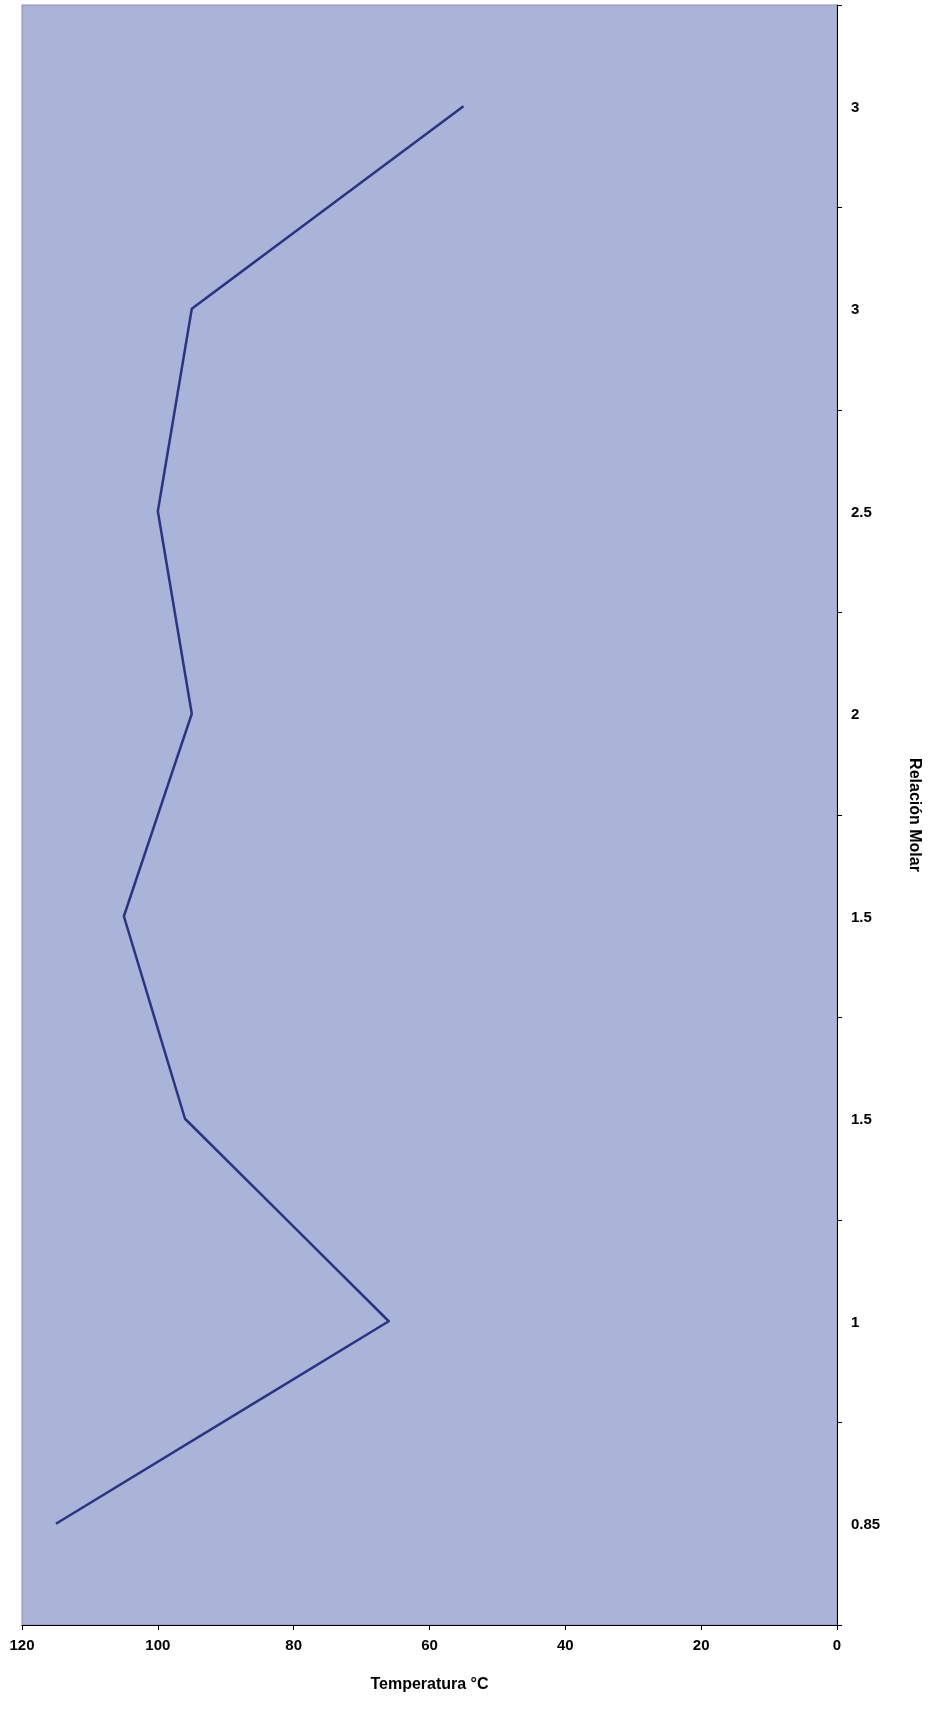 The image size is (942, 1715). Describe the element at coordinates (22, 1644) in the screenshot. I see `x-tick-label: 120` at that location.